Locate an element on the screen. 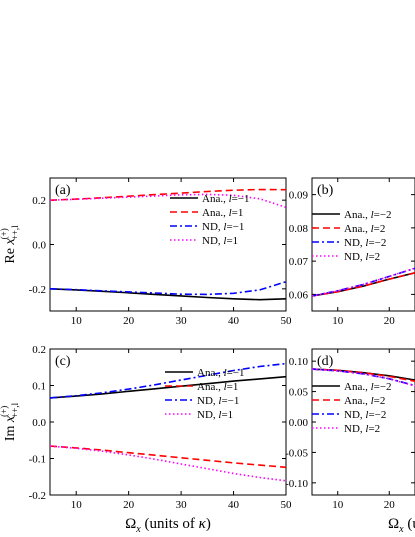 This screenshot has width=415, height=537. panel-b-legend-label-2: ND, l=−2 is located at coordinates (365, 243).